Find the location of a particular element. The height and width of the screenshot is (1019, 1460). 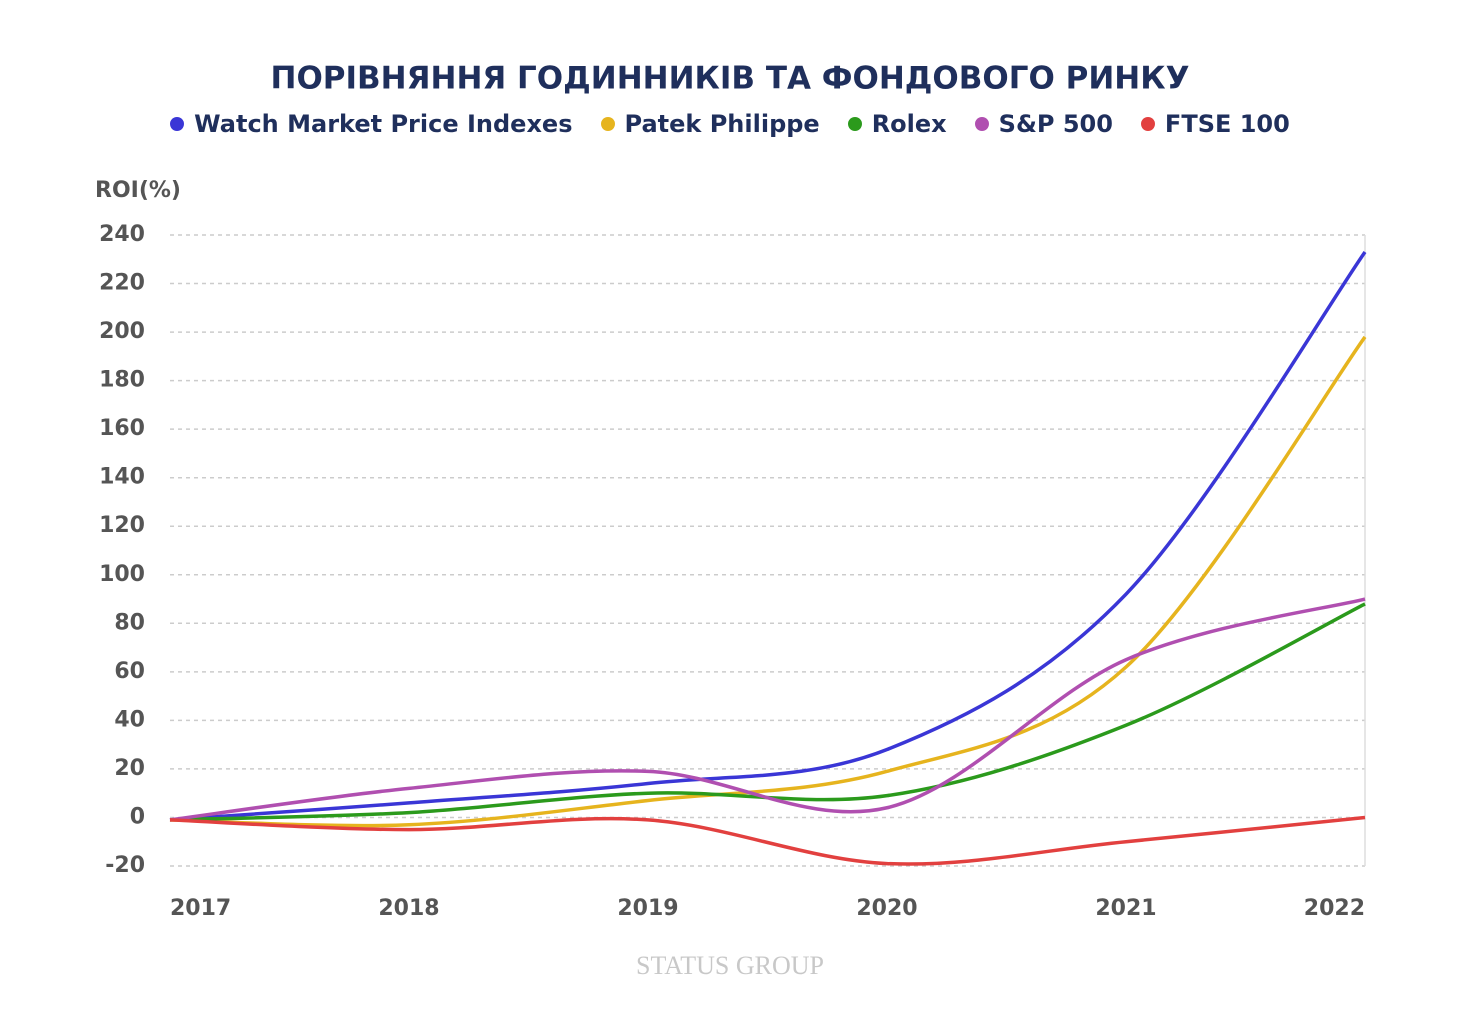

legend-item: Patek Philippe is located at coordinates (710, 124).